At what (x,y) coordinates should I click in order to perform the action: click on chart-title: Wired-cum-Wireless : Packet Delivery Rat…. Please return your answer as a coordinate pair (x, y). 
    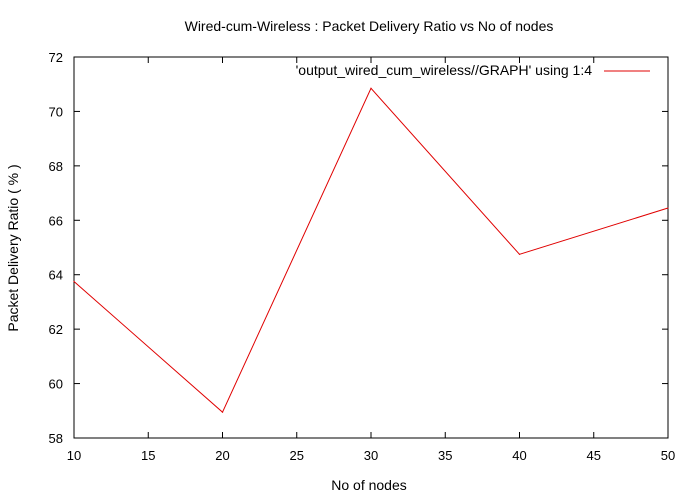
    Looking at the image, I should click on (369, 26).